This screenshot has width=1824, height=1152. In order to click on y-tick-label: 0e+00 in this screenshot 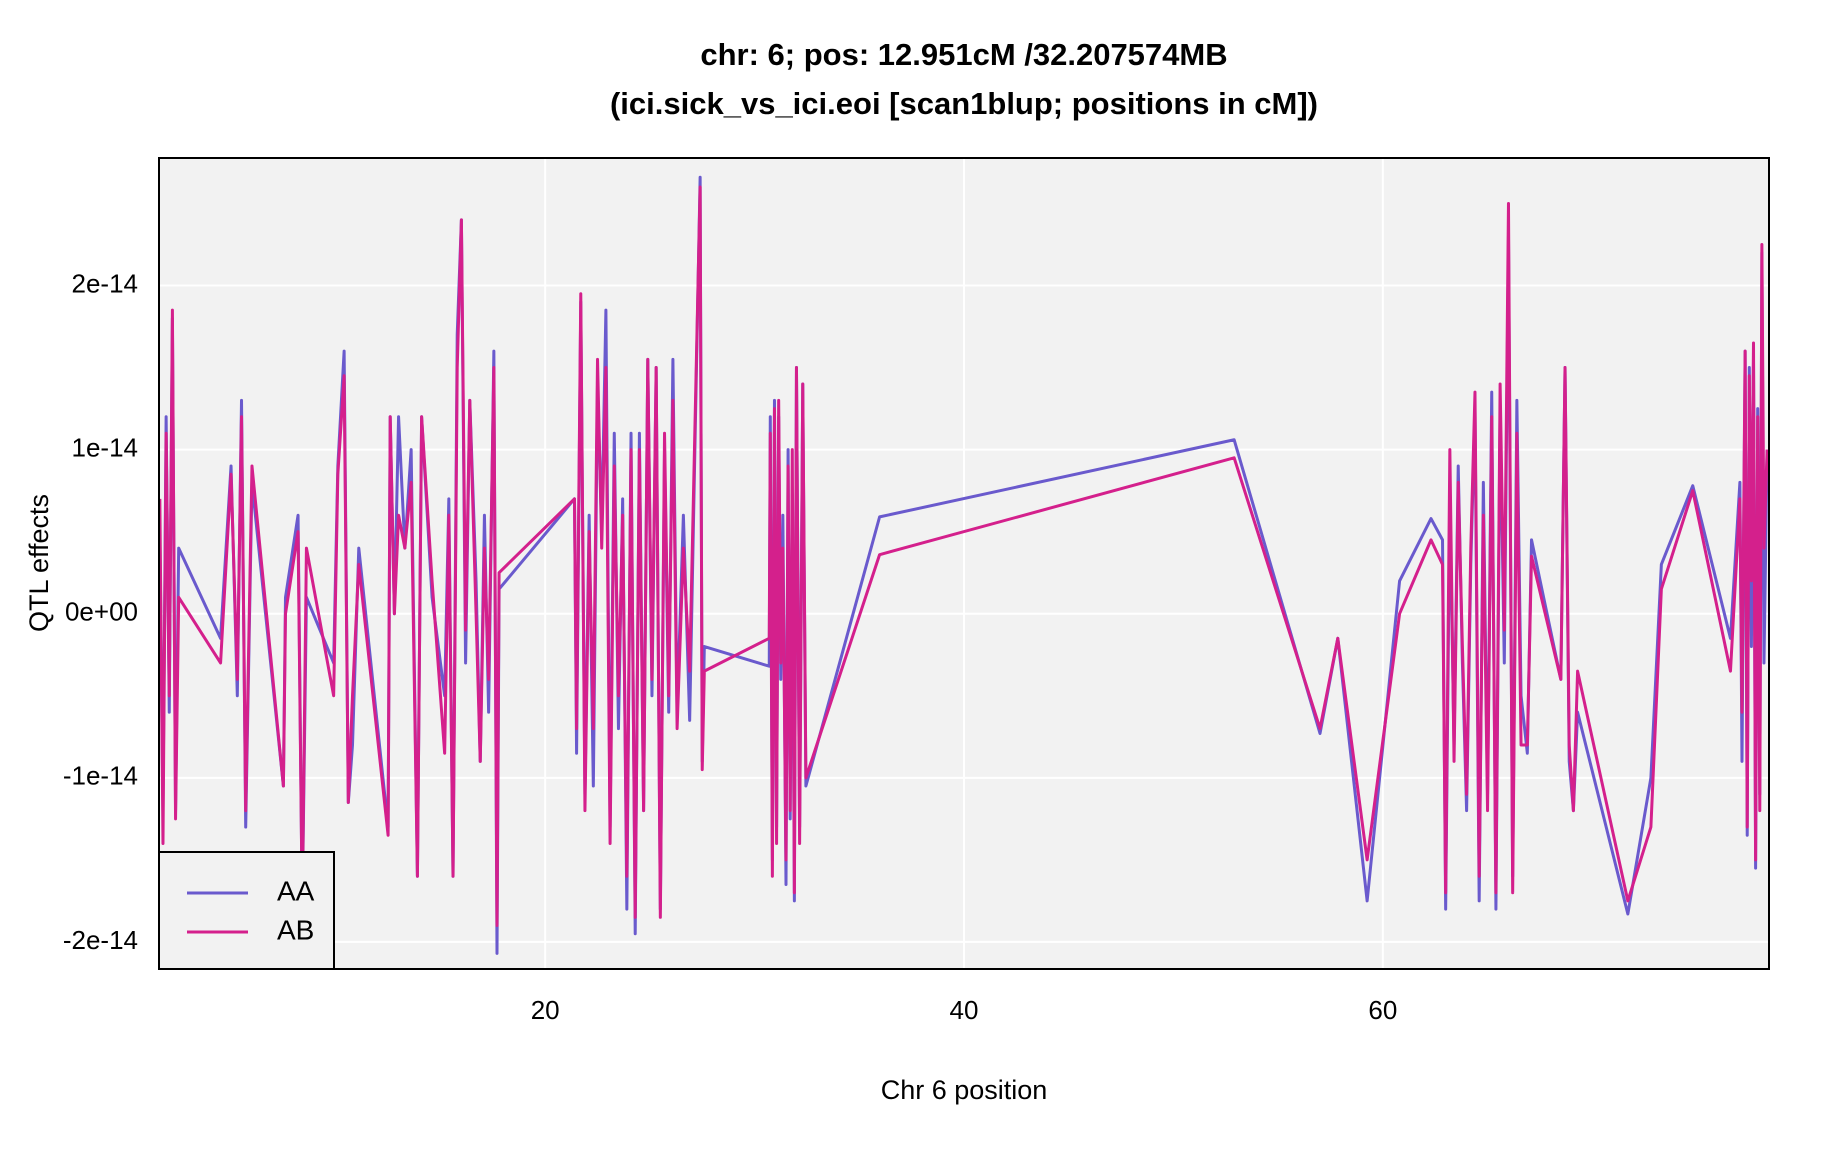, I will do `click(101, 612)`.